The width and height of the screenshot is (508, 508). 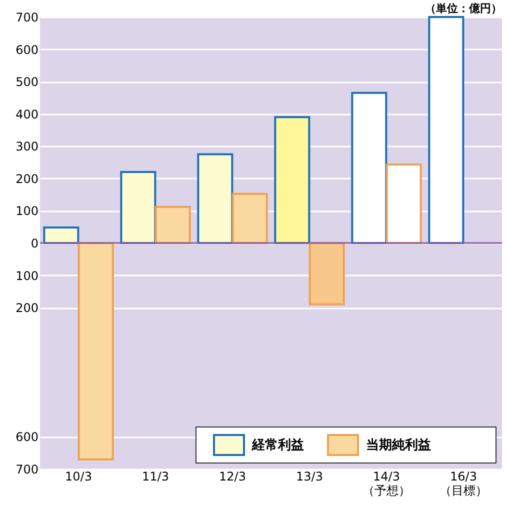 What do you see at coordinates (34, 243) in the screenshot?
I see `y-tick-label: 0` at bounding box center [34, 243].